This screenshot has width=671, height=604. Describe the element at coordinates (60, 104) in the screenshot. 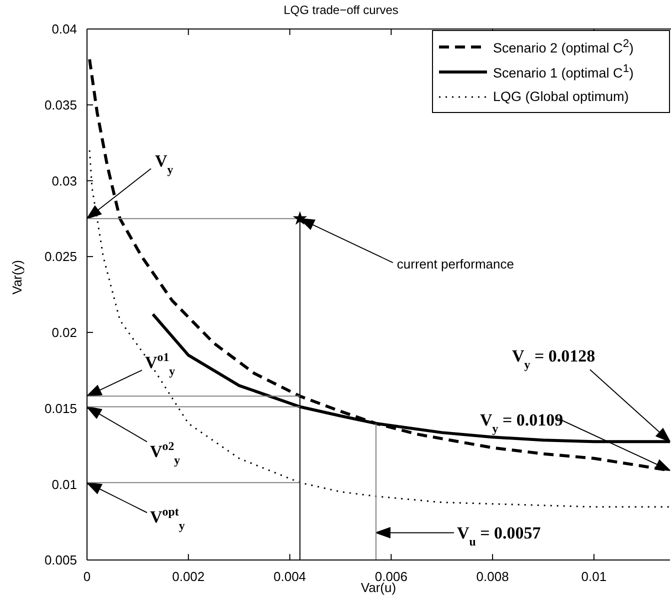

I see `y-tick-label: 0.035` at that location.